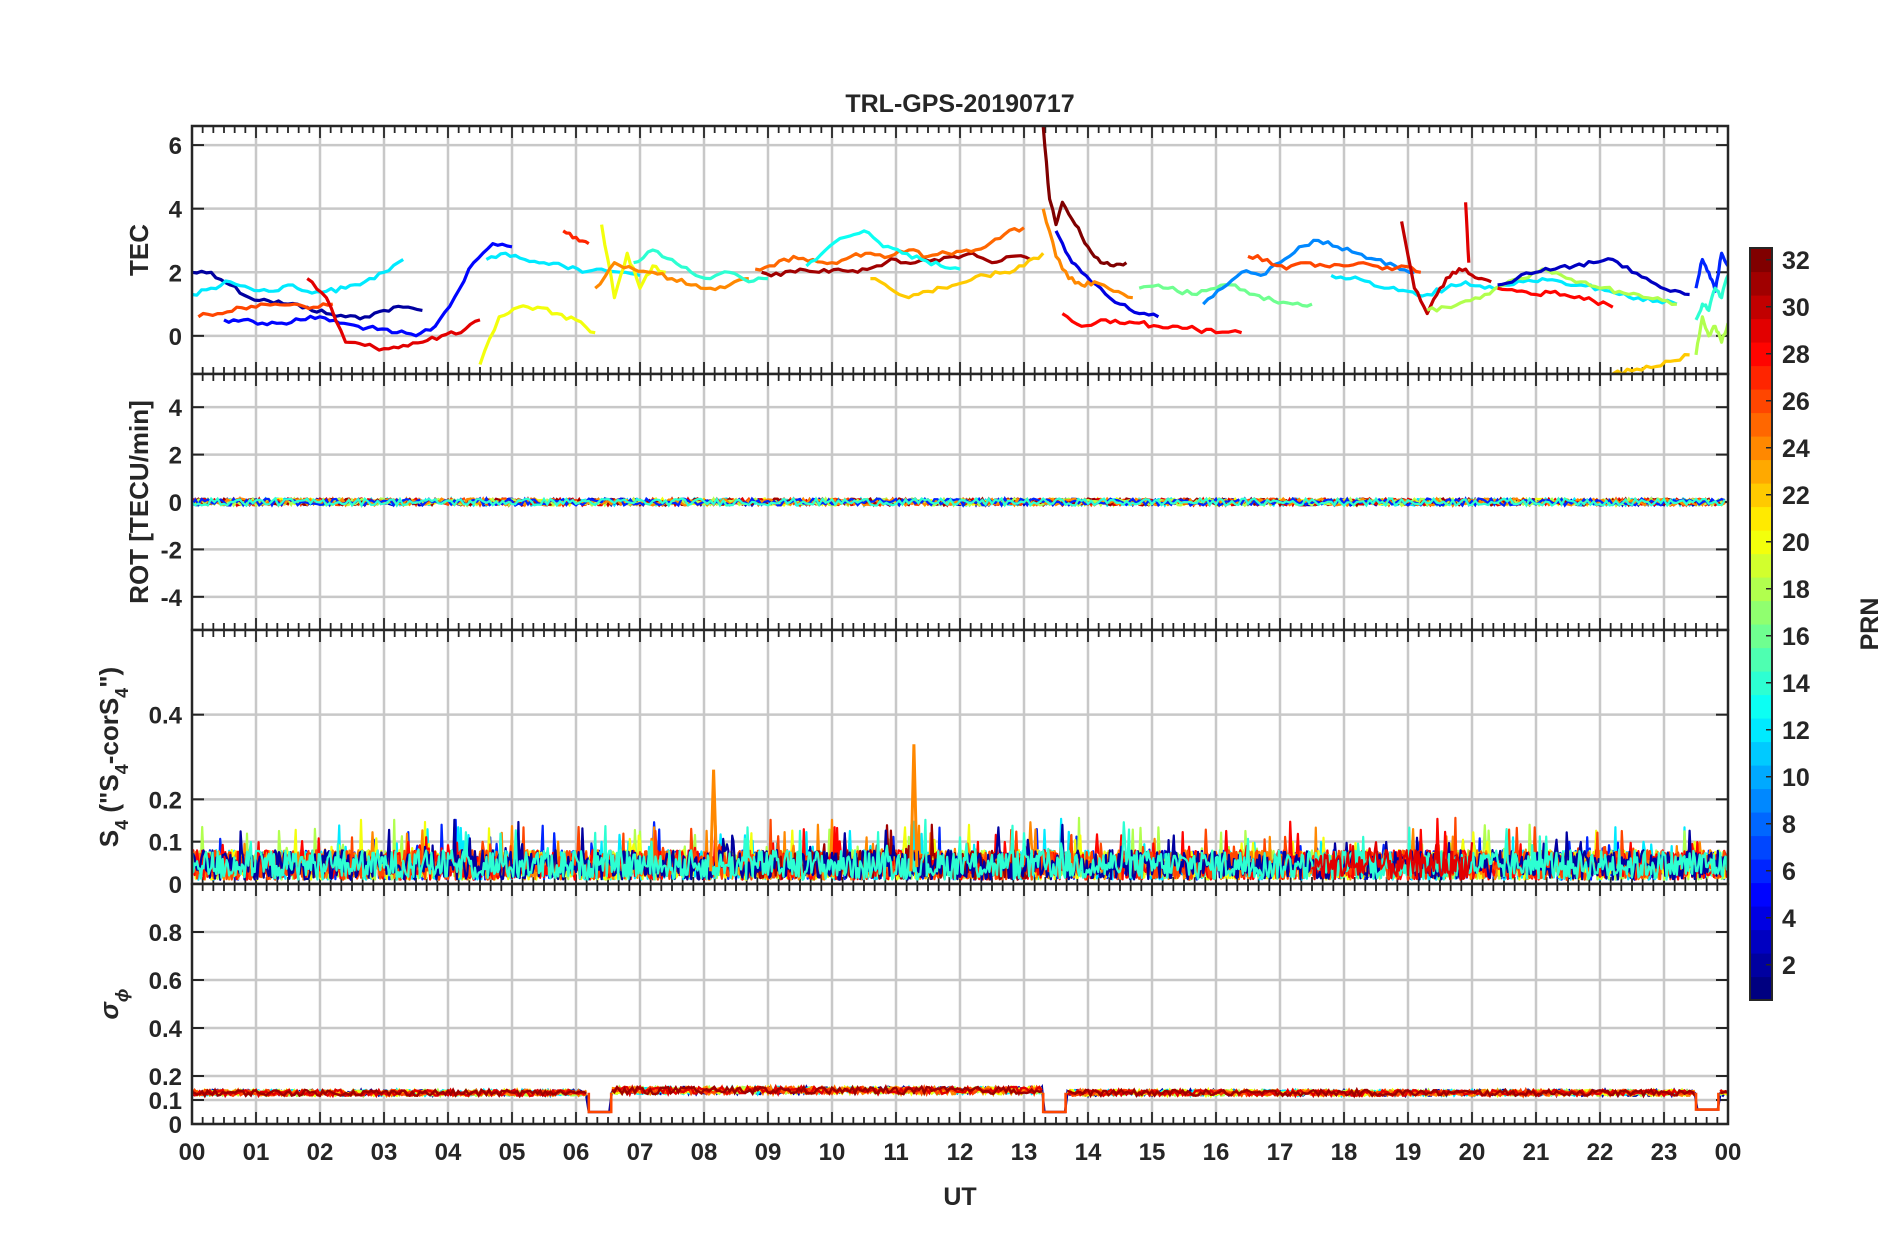 The width and height of the screenshot is (1902, 1236). Describe the element at coordinates (256, 1152) in the screenshot. I see `x-tick-label: 01` at that location.